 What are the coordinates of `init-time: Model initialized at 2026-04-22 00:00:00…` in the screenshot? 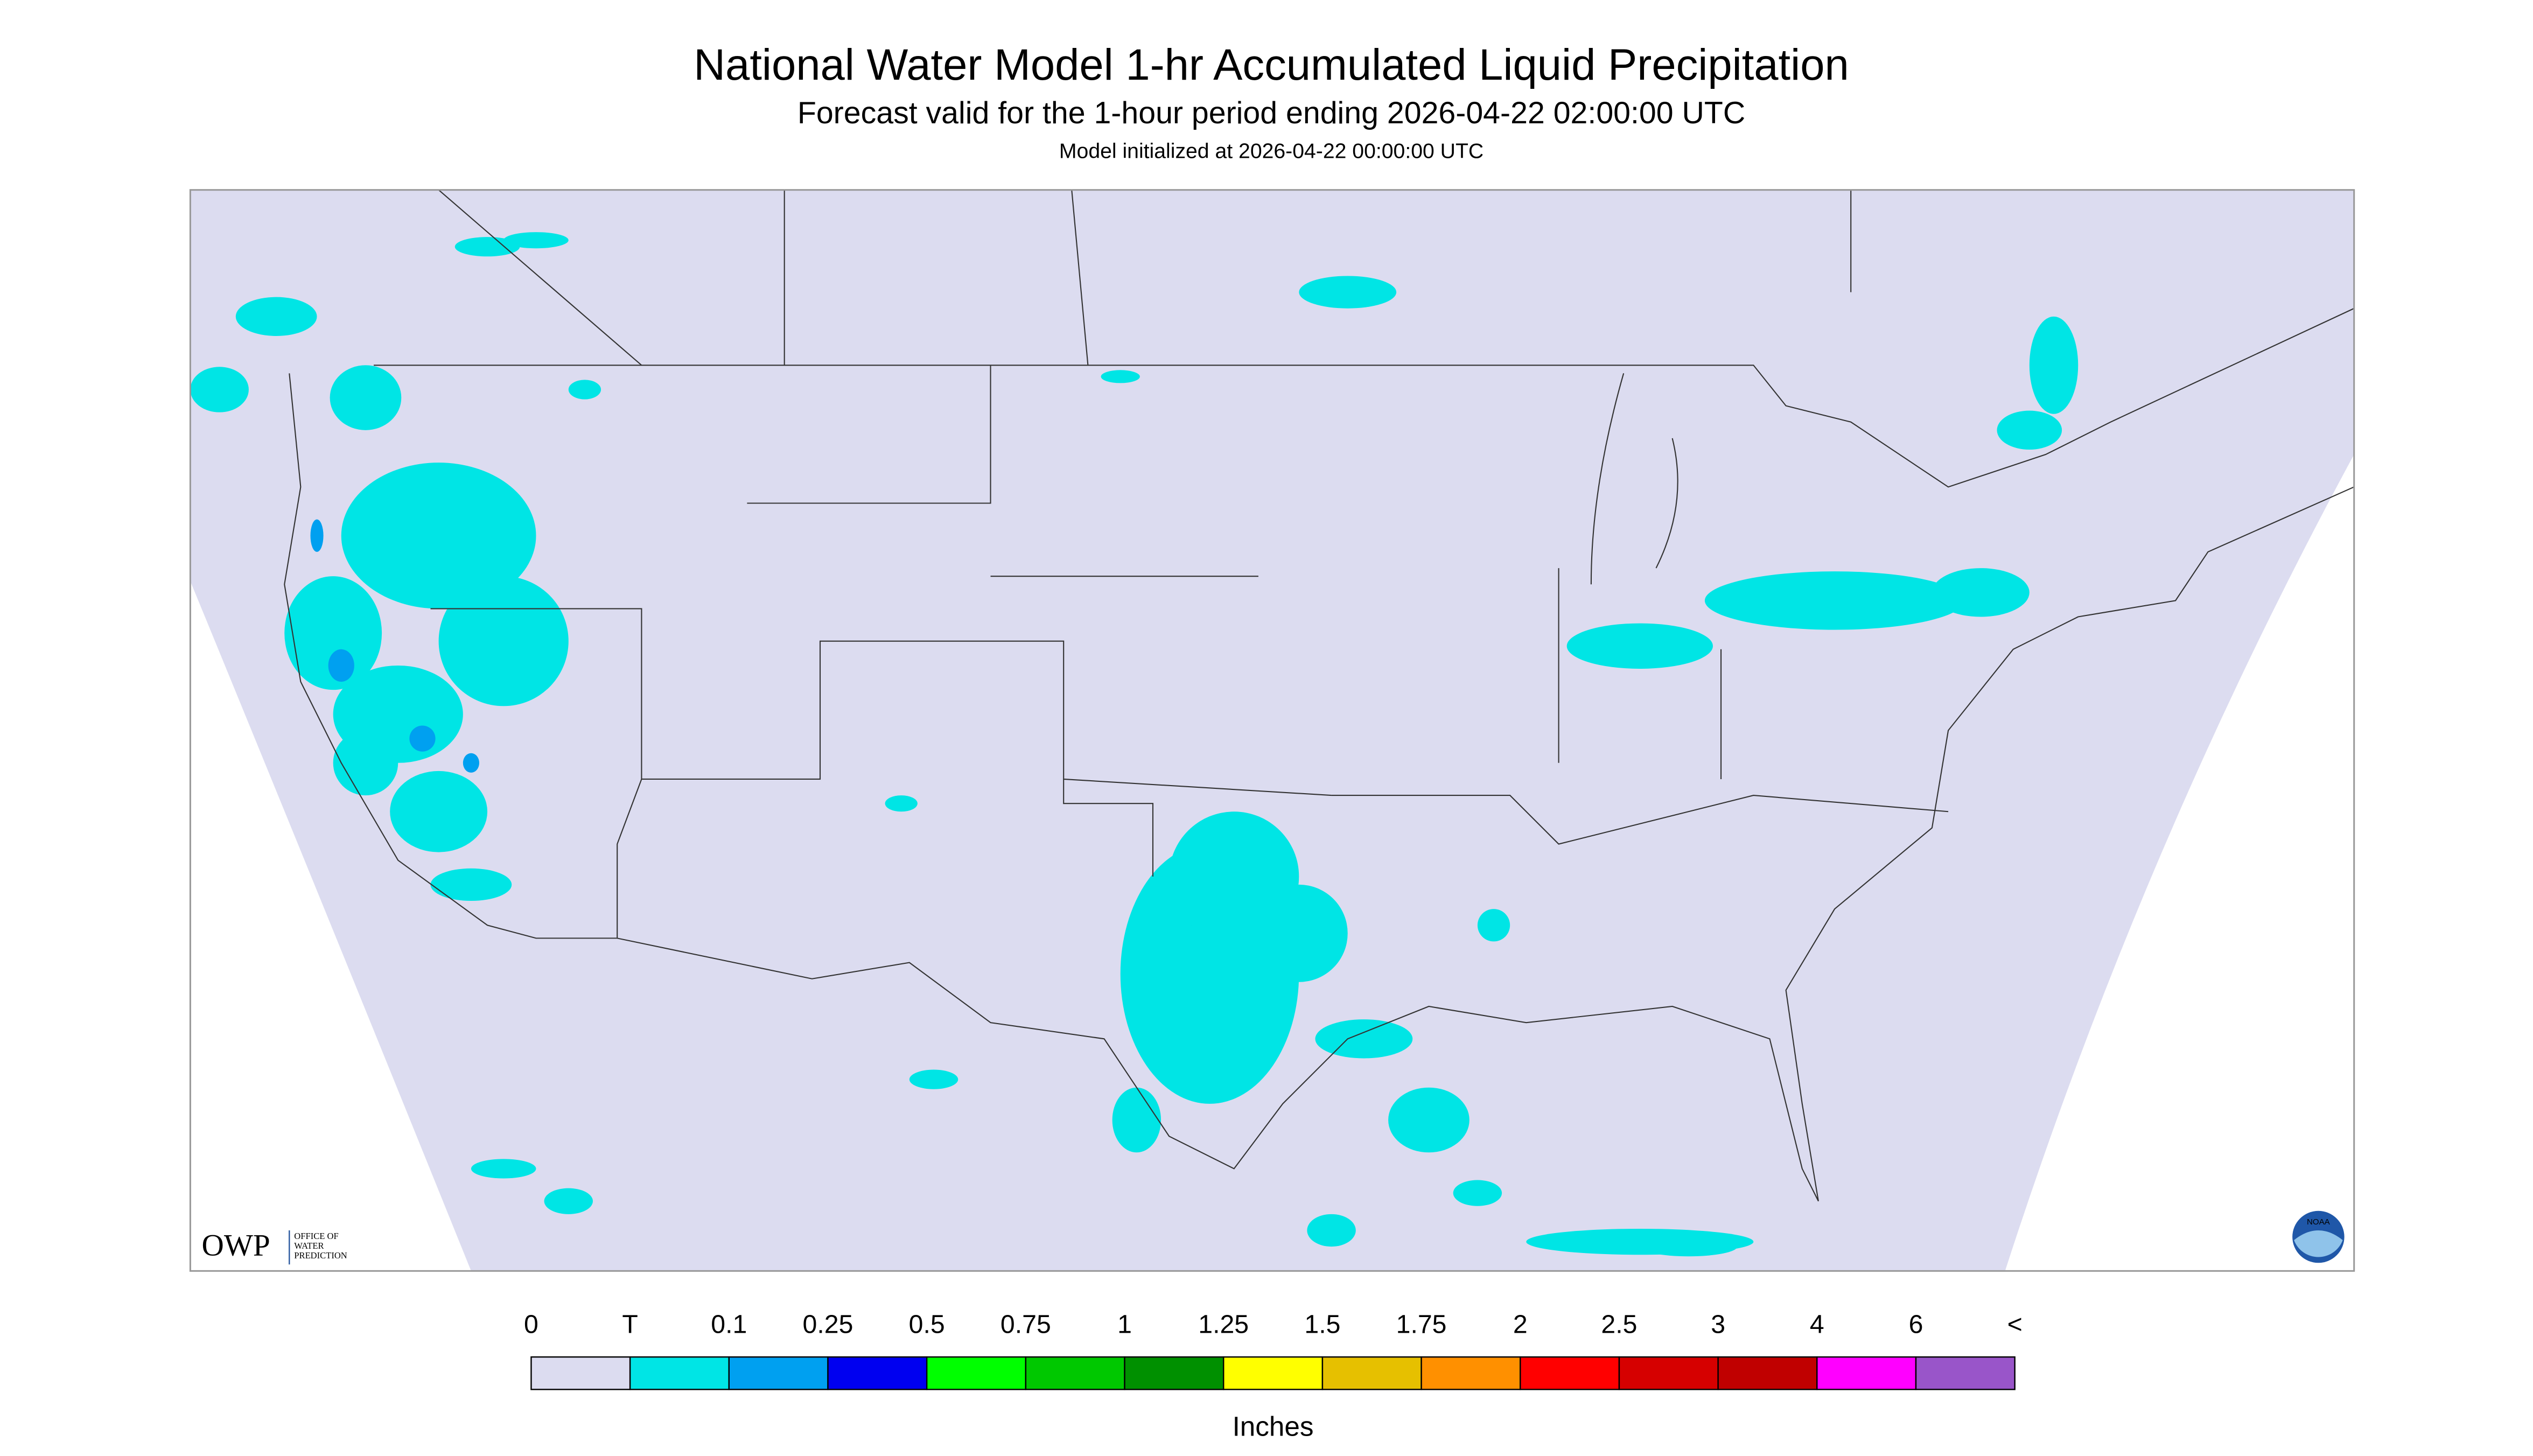 It's located at (1271, 151).